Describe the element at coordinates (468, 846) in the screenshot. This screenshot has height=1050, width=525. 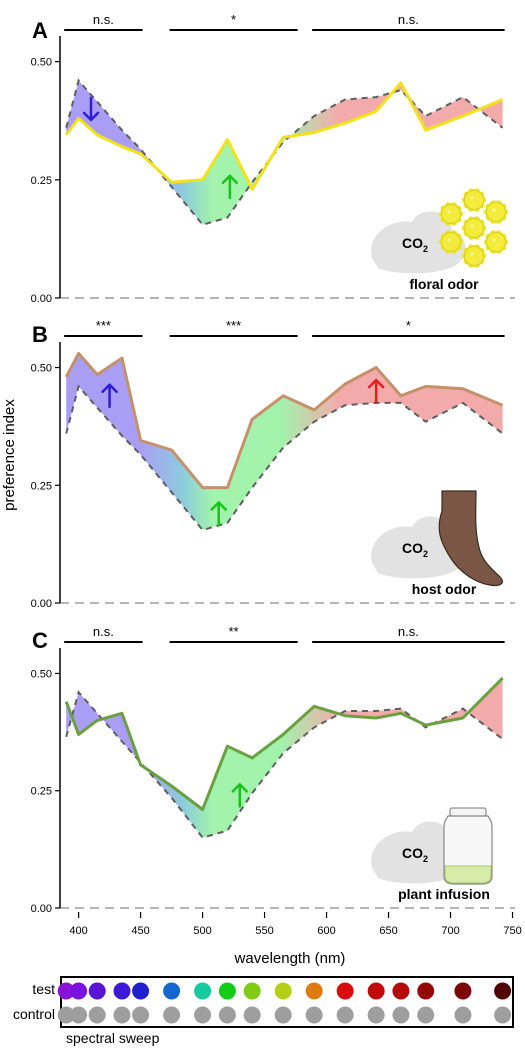
I see `jar-icon` at that location.